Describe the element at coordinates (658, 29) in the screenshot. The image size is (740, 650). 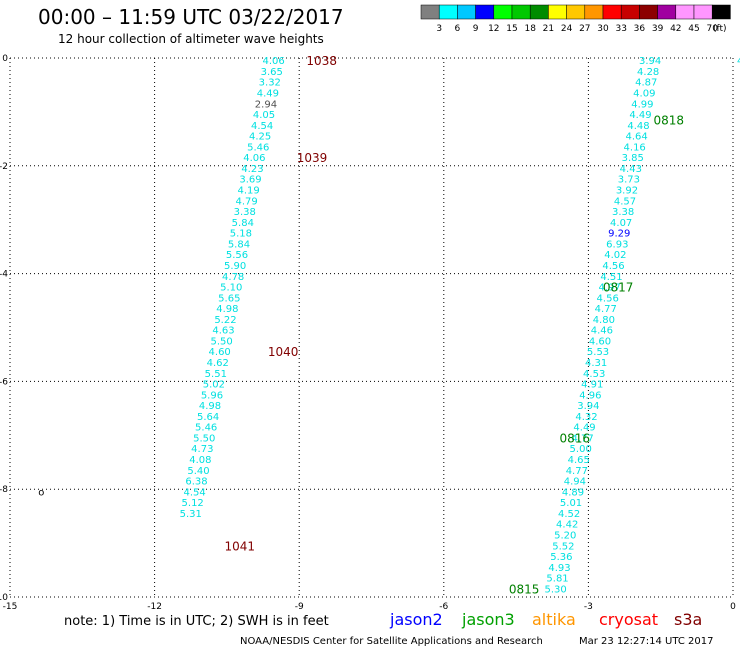
I see `color-scale-label: 39` at that location.